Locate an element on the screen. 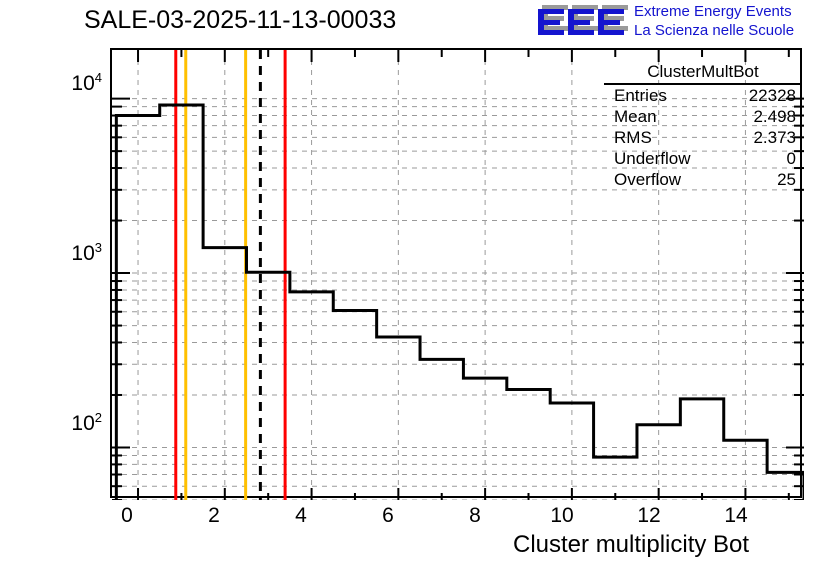  x-tick-label-8: 8 is located at coordinates (475, 515).